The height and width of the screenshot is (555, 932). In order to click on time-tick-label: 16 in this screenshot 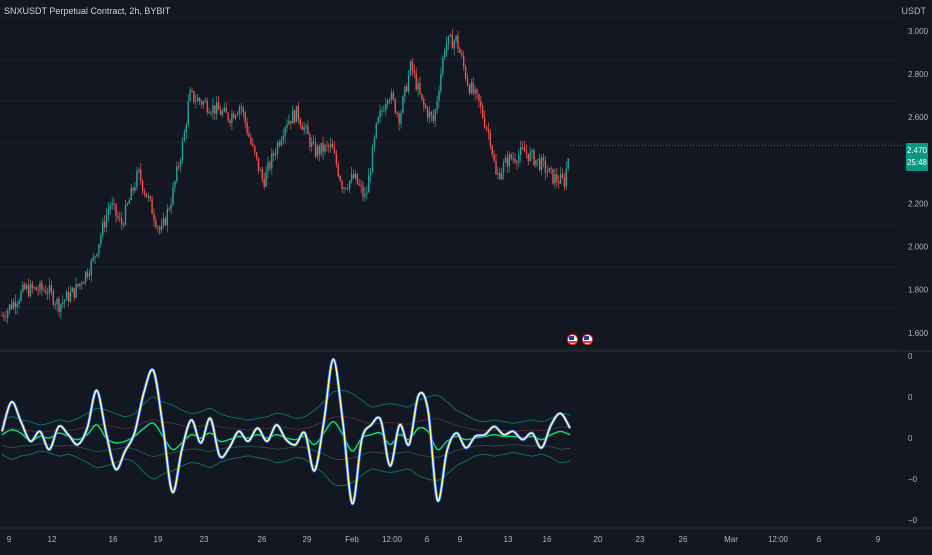, I will do `click(547, 539)`.